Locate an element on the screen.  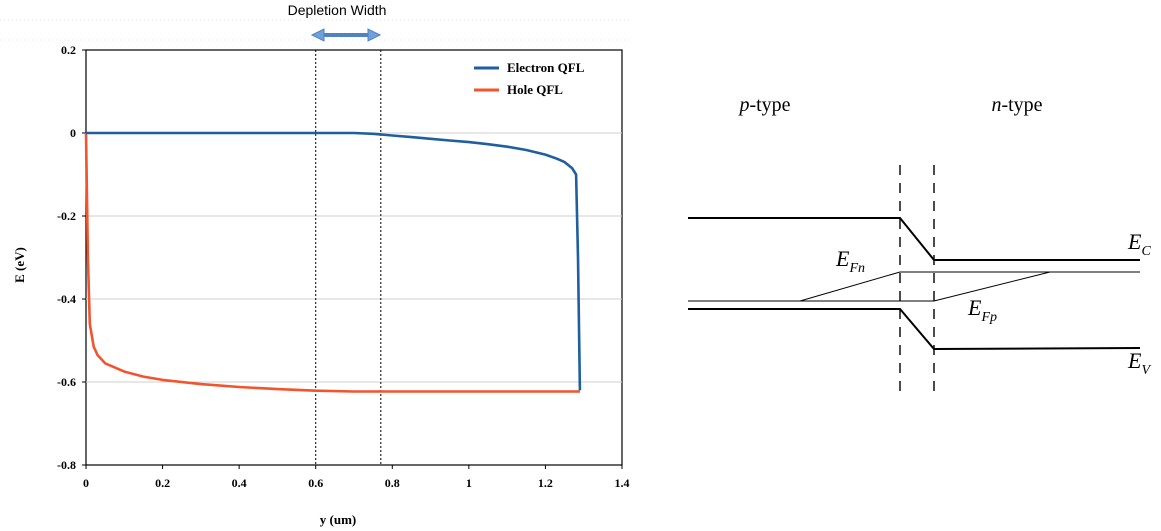
y-tick-label: -0.4 is located at coordinates (66, 299).